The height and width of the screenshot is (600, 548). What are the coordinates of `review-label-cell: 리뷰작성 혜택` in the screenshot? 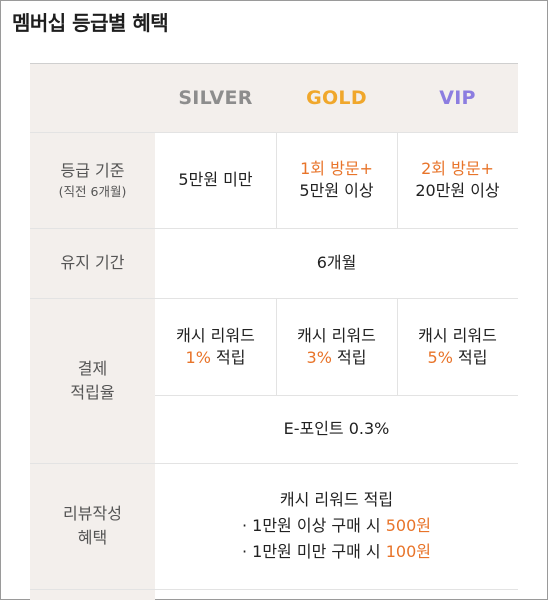 It's located at (92, 526).